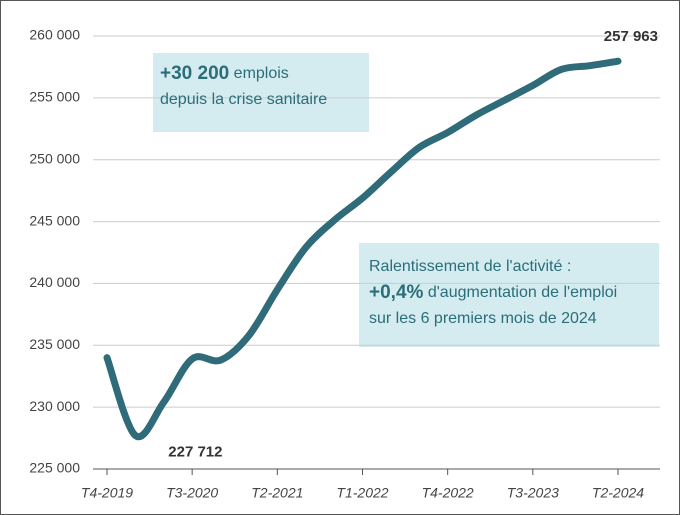 The height and width of the screenshot is (515, 680). What do you see at coordinates (396, 292) in the screenshot?
I see `annotation-span: +0,4%` at bounding box center [396, 292].